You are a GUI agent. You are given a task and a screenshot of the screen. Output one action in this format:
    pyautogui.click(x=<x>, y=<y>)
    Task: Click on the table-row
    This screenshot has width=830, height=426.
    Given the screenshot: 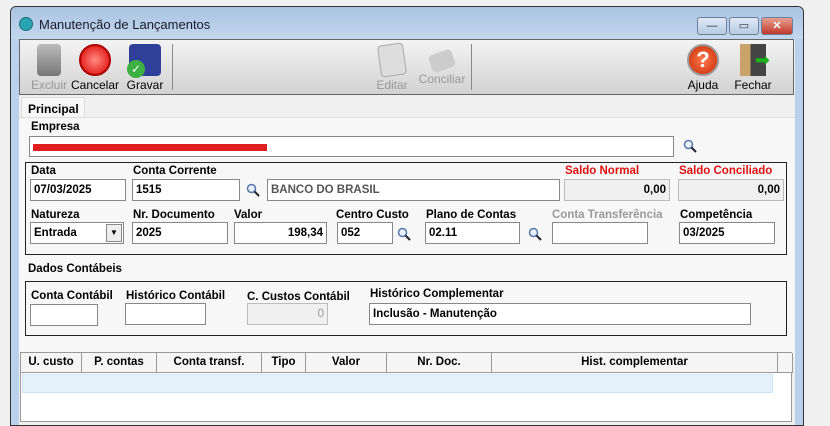 What is the action you would take?
    pyautogui.click(x=397, y=383)
    